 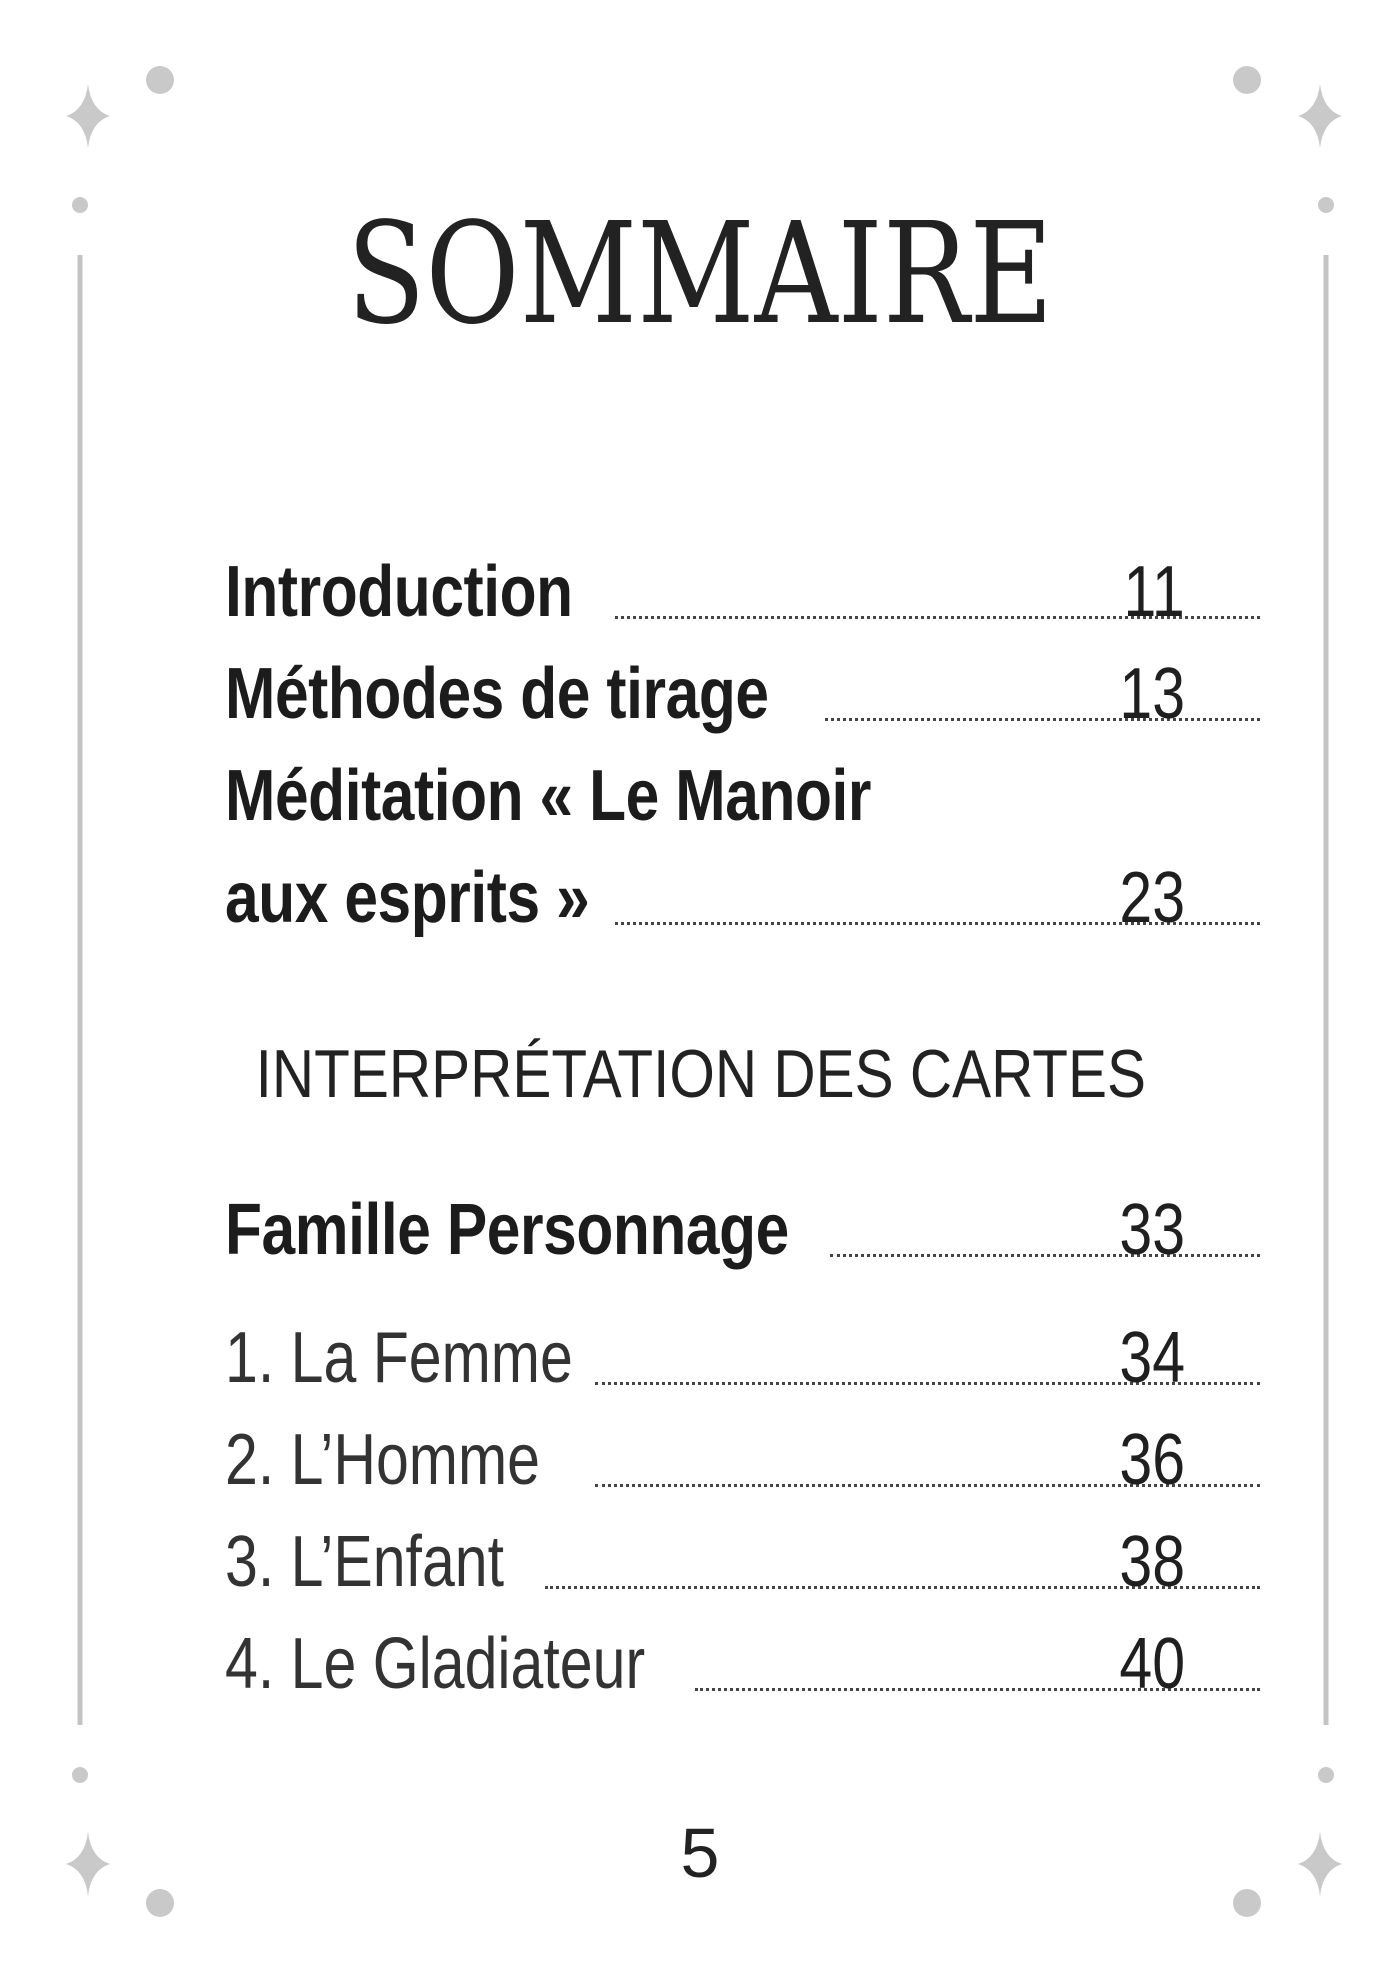 What do you see at coordinates (1152, 694) in the screenshot?
I see `toc-page-number: 13` at bounding box center [1152, 694].